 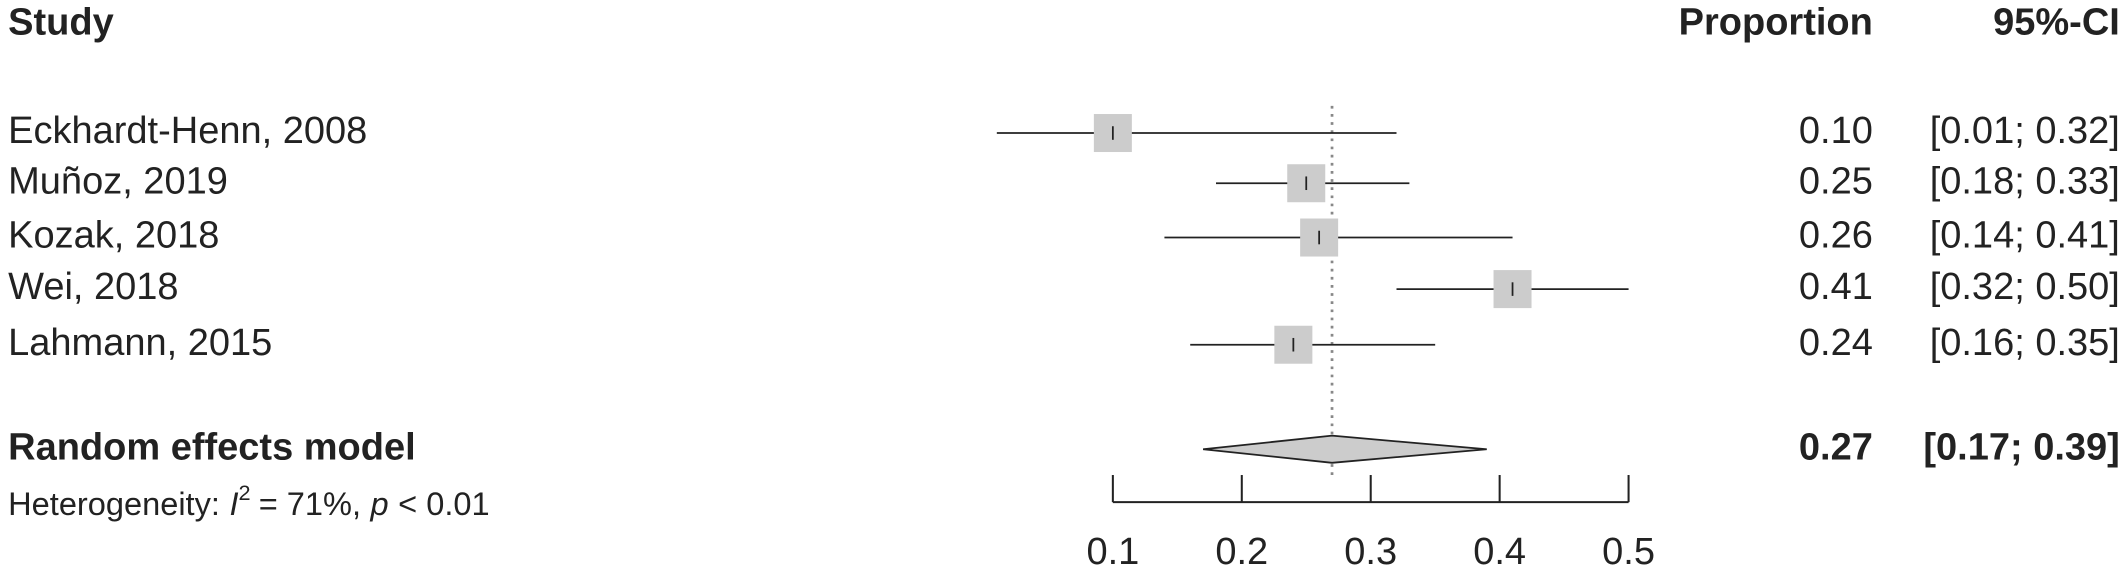 What do you see at coordinates (2025, 287) in the screenshot?
I see `ci-label: [0.32; 0.50]` at bounding box center [2025, 287].